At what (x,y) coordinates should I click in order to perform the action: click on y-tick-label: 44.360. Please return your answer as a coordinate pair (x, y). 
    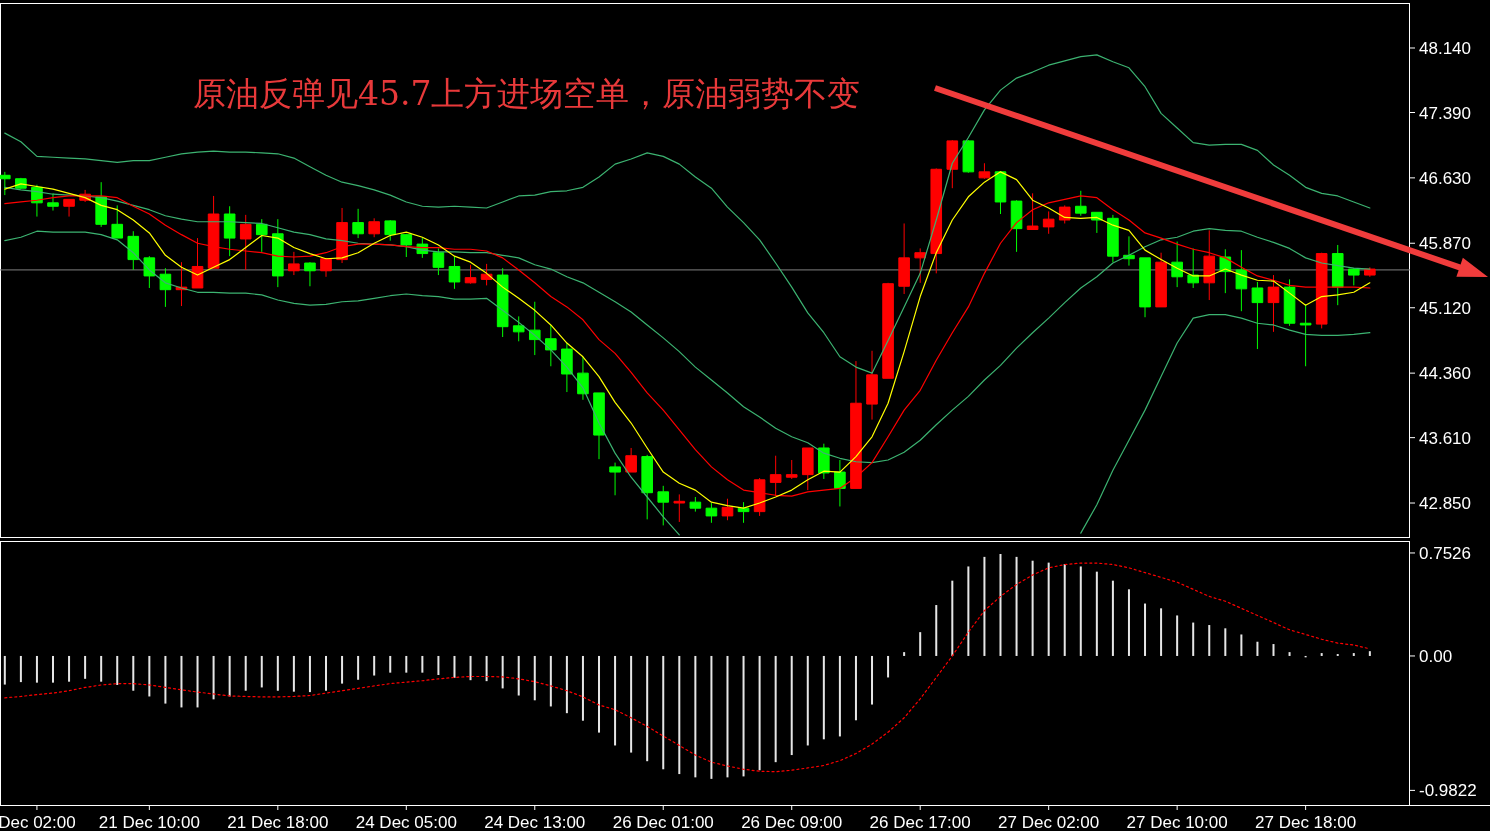
    Looking at the image, I should click on (1445, 374).